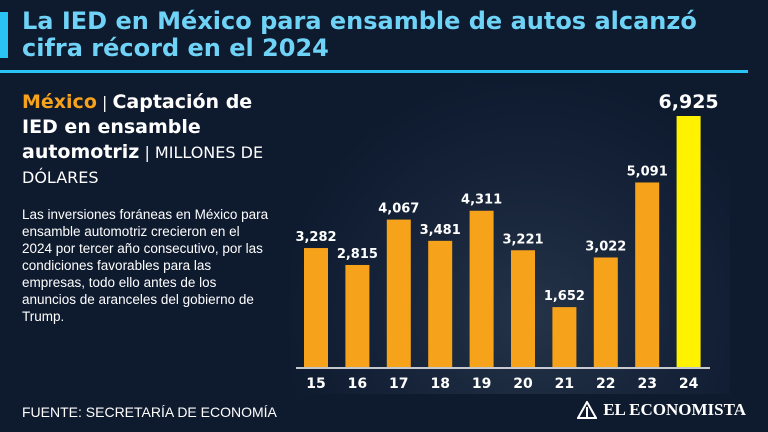 This screenshot has width=768, height=432. I want to click on x-tick-22: 22, so click(605, 384).